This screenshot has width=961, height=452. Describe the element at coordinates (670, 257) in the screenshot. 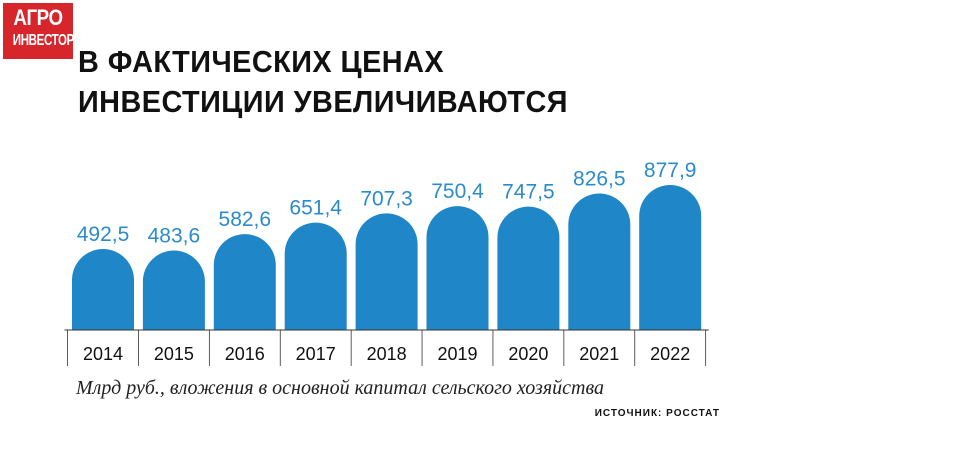

I see `bar-2022` at that location.